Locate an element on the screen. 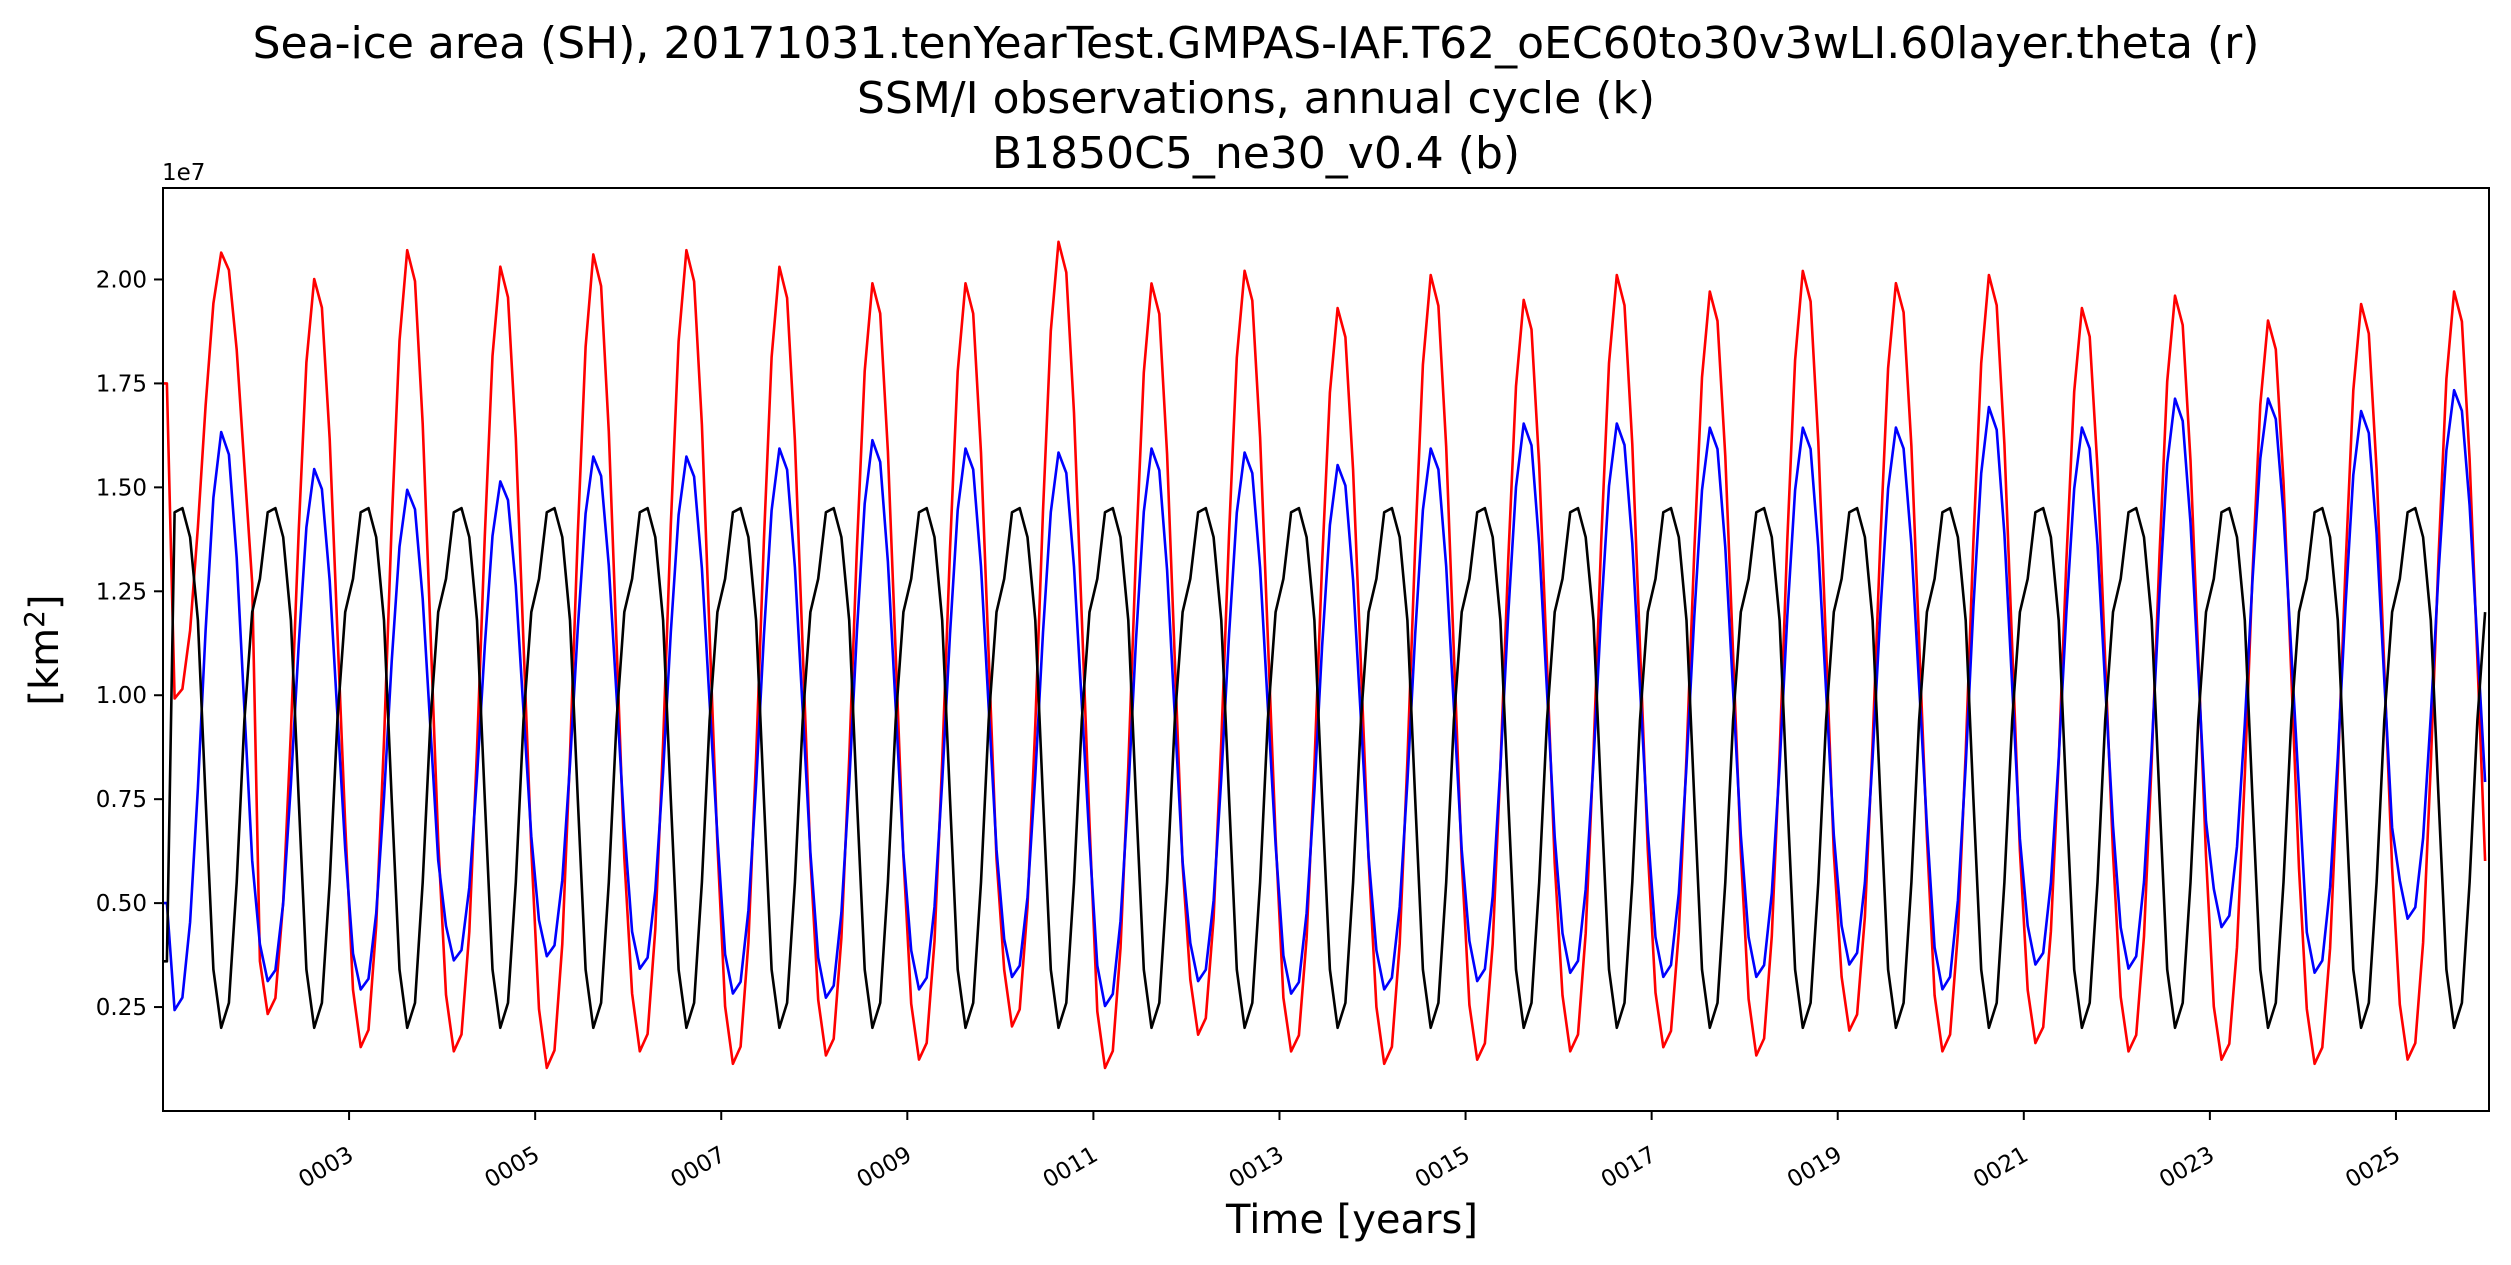 This screenshot has width=2511, height=1265. y-tick-label: 0.50 is located at coordinates (121, 904).